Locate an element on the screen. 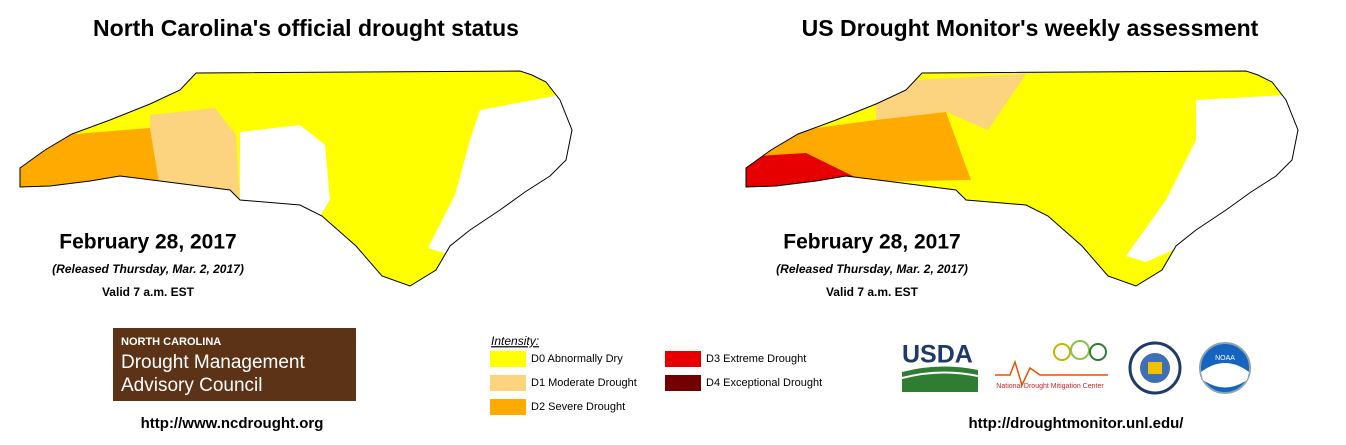 Image resolution: width=1346 pixels, height=445 pixels. map-title: North Carolina's official drought status is located at coordinates (306, 28).